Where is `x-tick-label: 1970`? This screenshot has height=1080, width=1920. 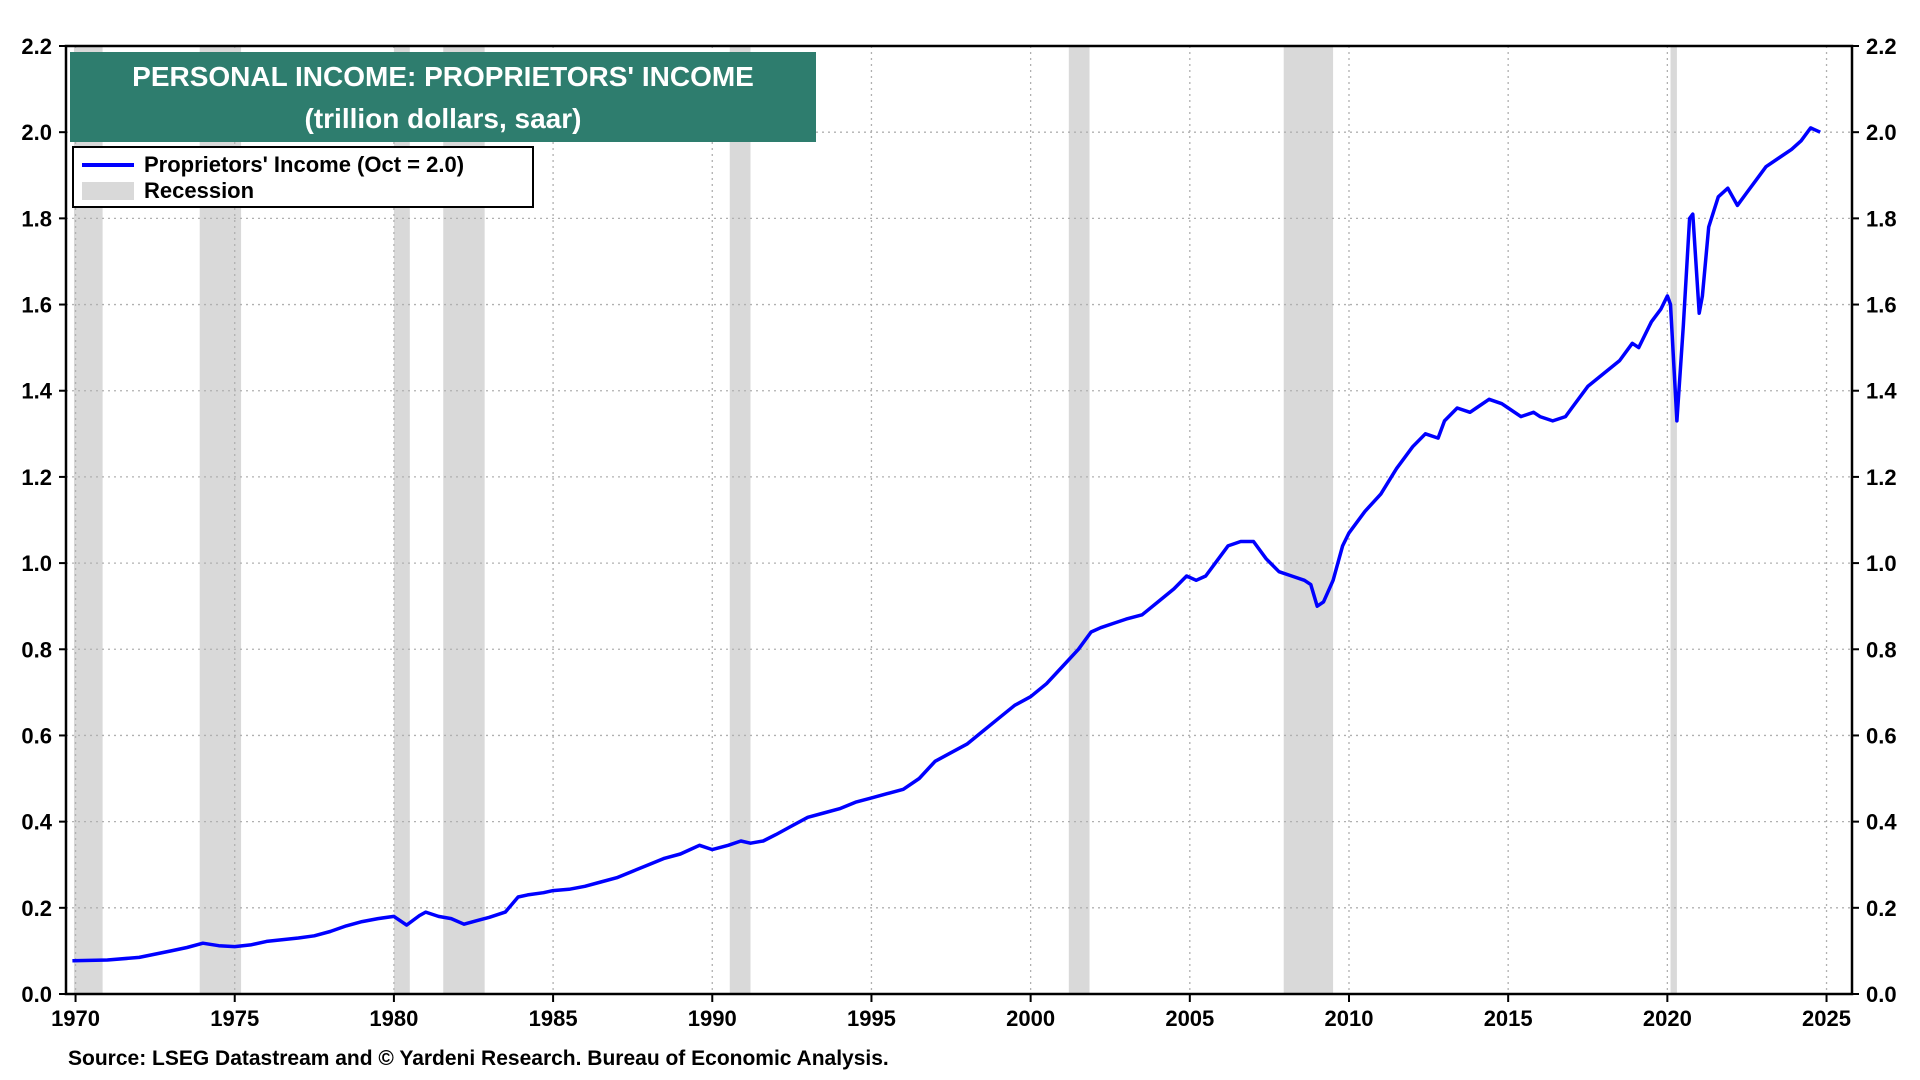 x-tick-label: 1970 is located at coordinates (75, 1018).